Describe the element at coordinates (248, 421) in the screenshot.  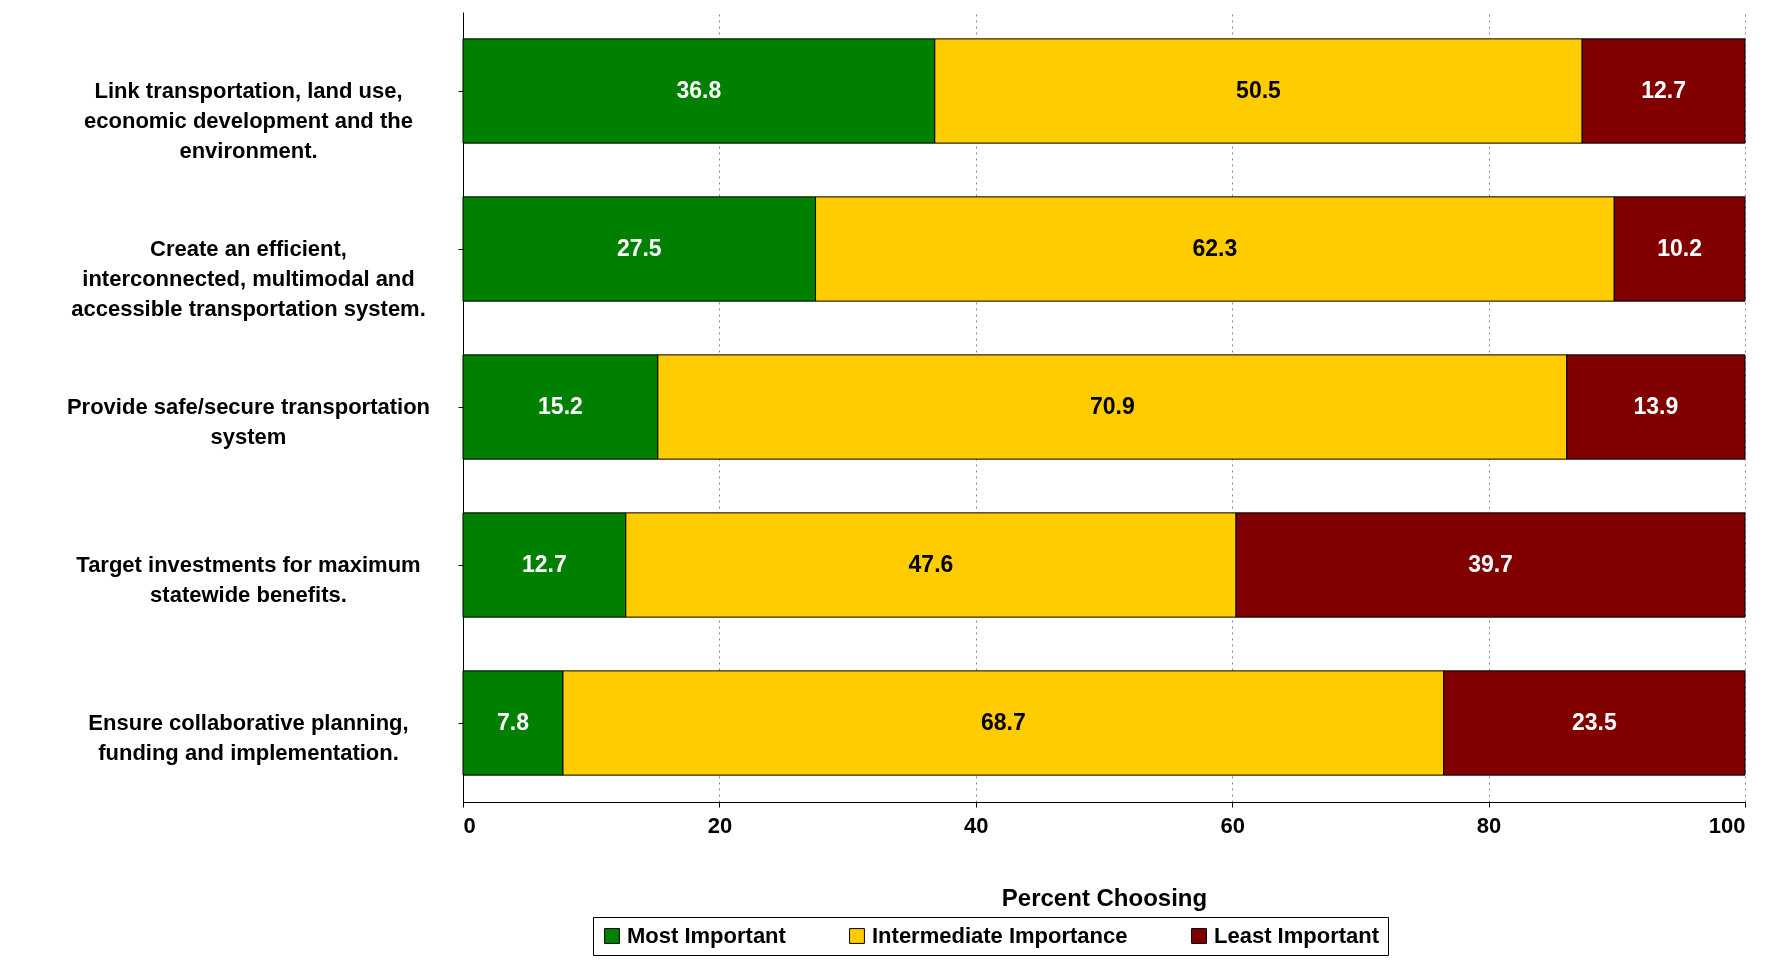
I see `y-tick-label: Provide safe/secure transportation system` at that location.